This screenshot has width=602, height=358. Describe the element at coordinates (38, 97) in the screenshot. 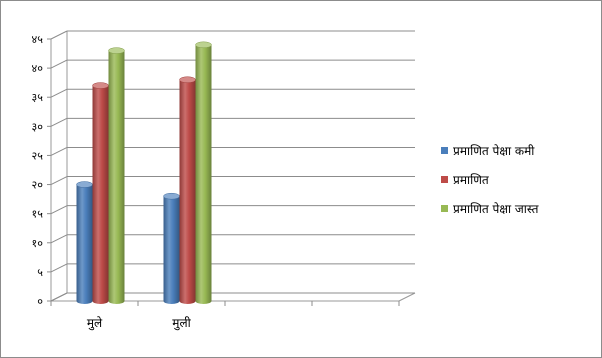

I see `y-tick-label: ३५` at that location.